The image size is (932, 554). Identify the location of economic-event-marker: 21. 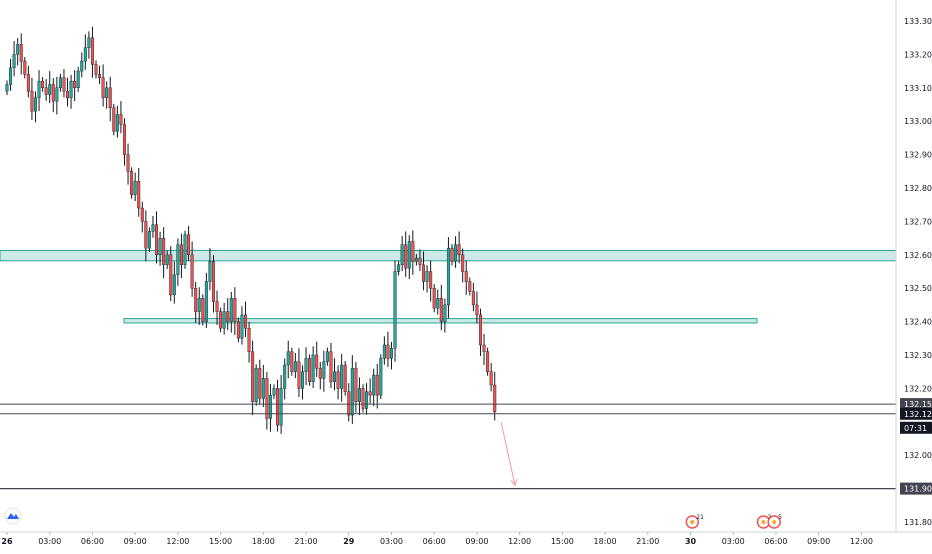
(694, 521).